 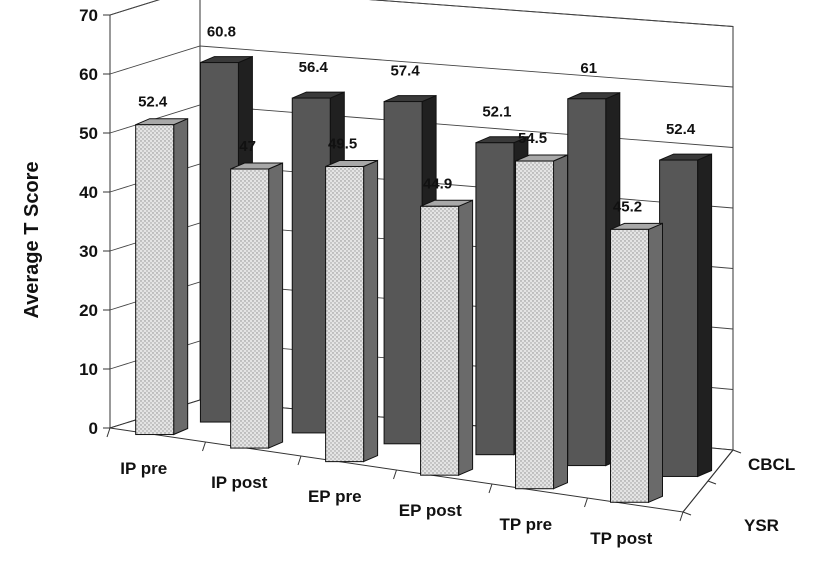 I want to click on x-tick-label: EP pre, so click(x=335, y=496).